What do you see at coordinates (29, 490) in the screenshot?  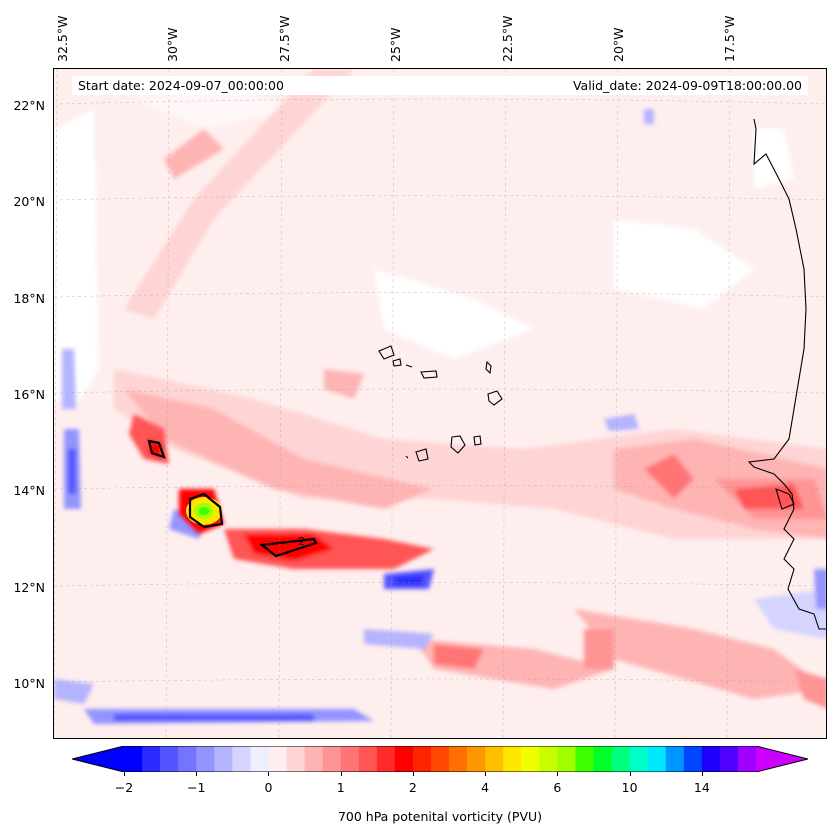 I see `lat-label-14n: 14°N` at bounding box center [29, 490].